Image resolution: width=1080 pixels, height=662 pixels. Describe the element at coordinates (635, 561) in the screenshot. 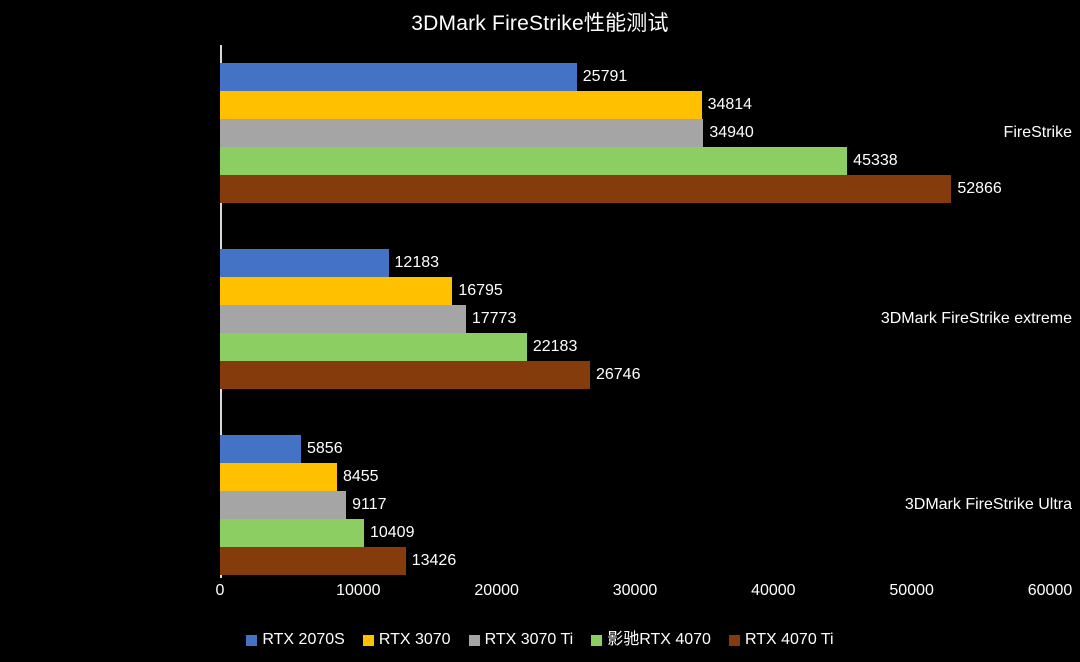

I see `bar-row: 13426` at that location.